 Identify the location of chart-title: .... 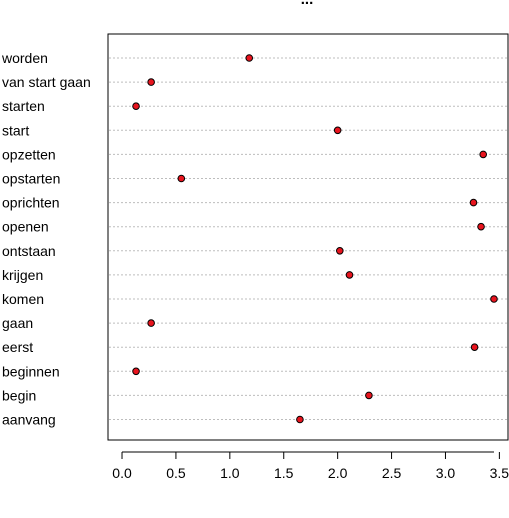
(307, 4).